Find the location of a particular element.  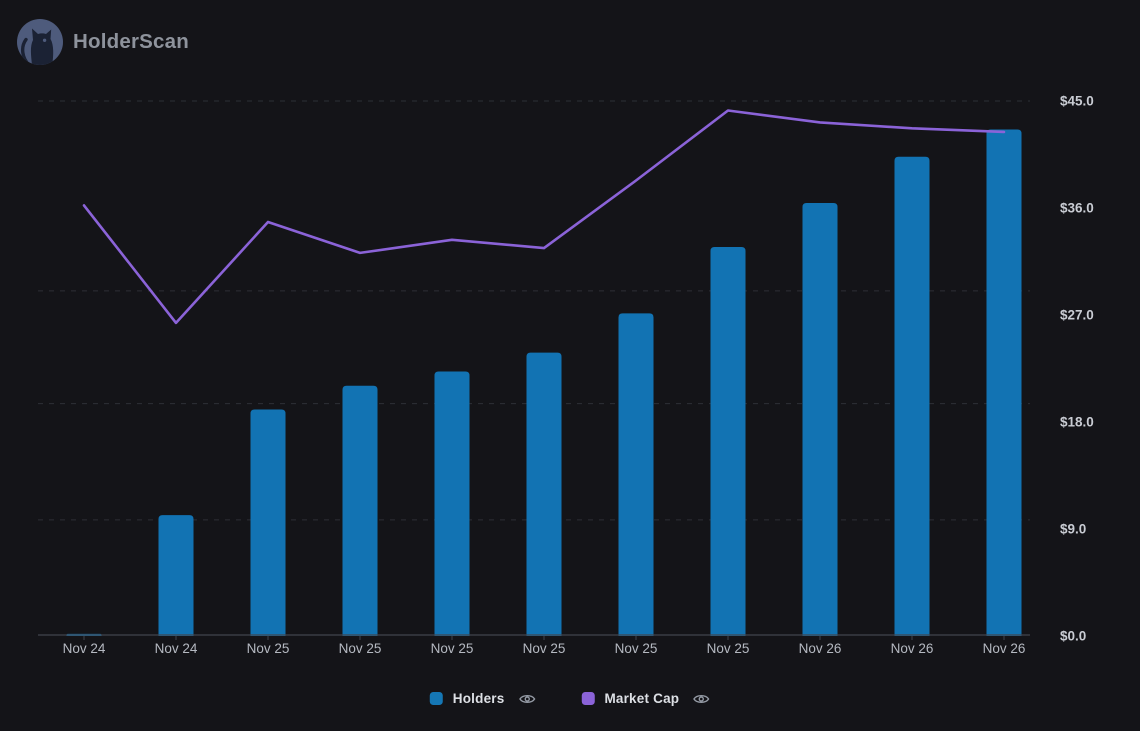

legend-item-market-cap: Market Cap is located at coordinates (645, 698).